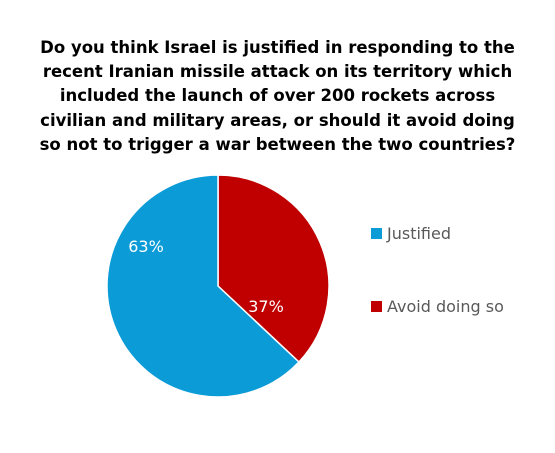  I want to click on legend-item-avoid-doing-so: Avoid doing so, so click(437, 306).